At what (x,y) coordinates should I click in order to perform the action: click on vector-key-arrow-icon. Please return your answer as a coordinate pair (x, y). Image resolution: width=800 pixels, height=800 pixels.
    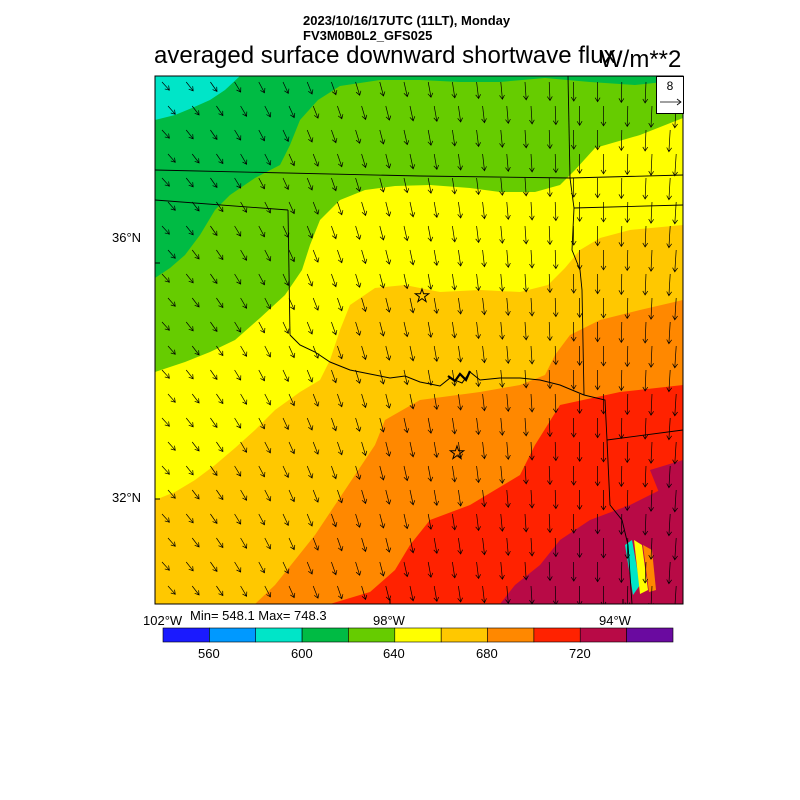
    Looking at the image, I should click on (671, 102).